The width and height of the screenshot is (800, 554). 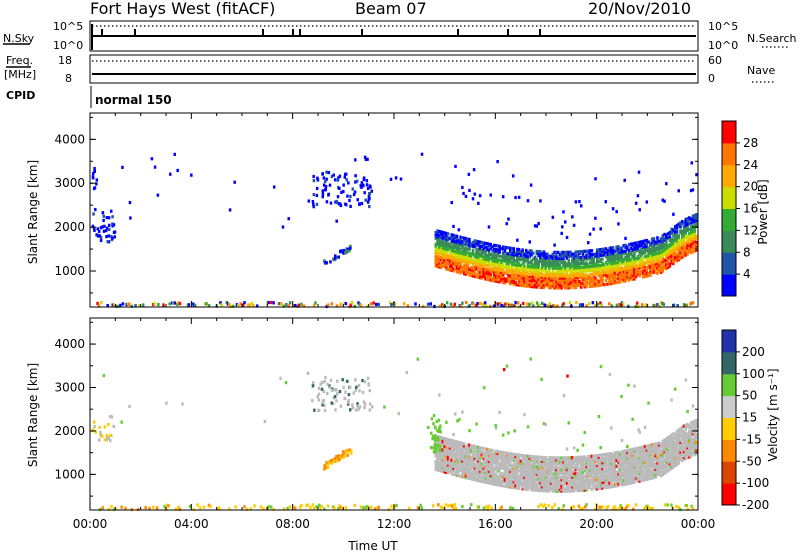 What do you see at coordinates (749, 396) in the screenshot?
I see `colorbar-tick: 50` at bounding box center [749, 396].